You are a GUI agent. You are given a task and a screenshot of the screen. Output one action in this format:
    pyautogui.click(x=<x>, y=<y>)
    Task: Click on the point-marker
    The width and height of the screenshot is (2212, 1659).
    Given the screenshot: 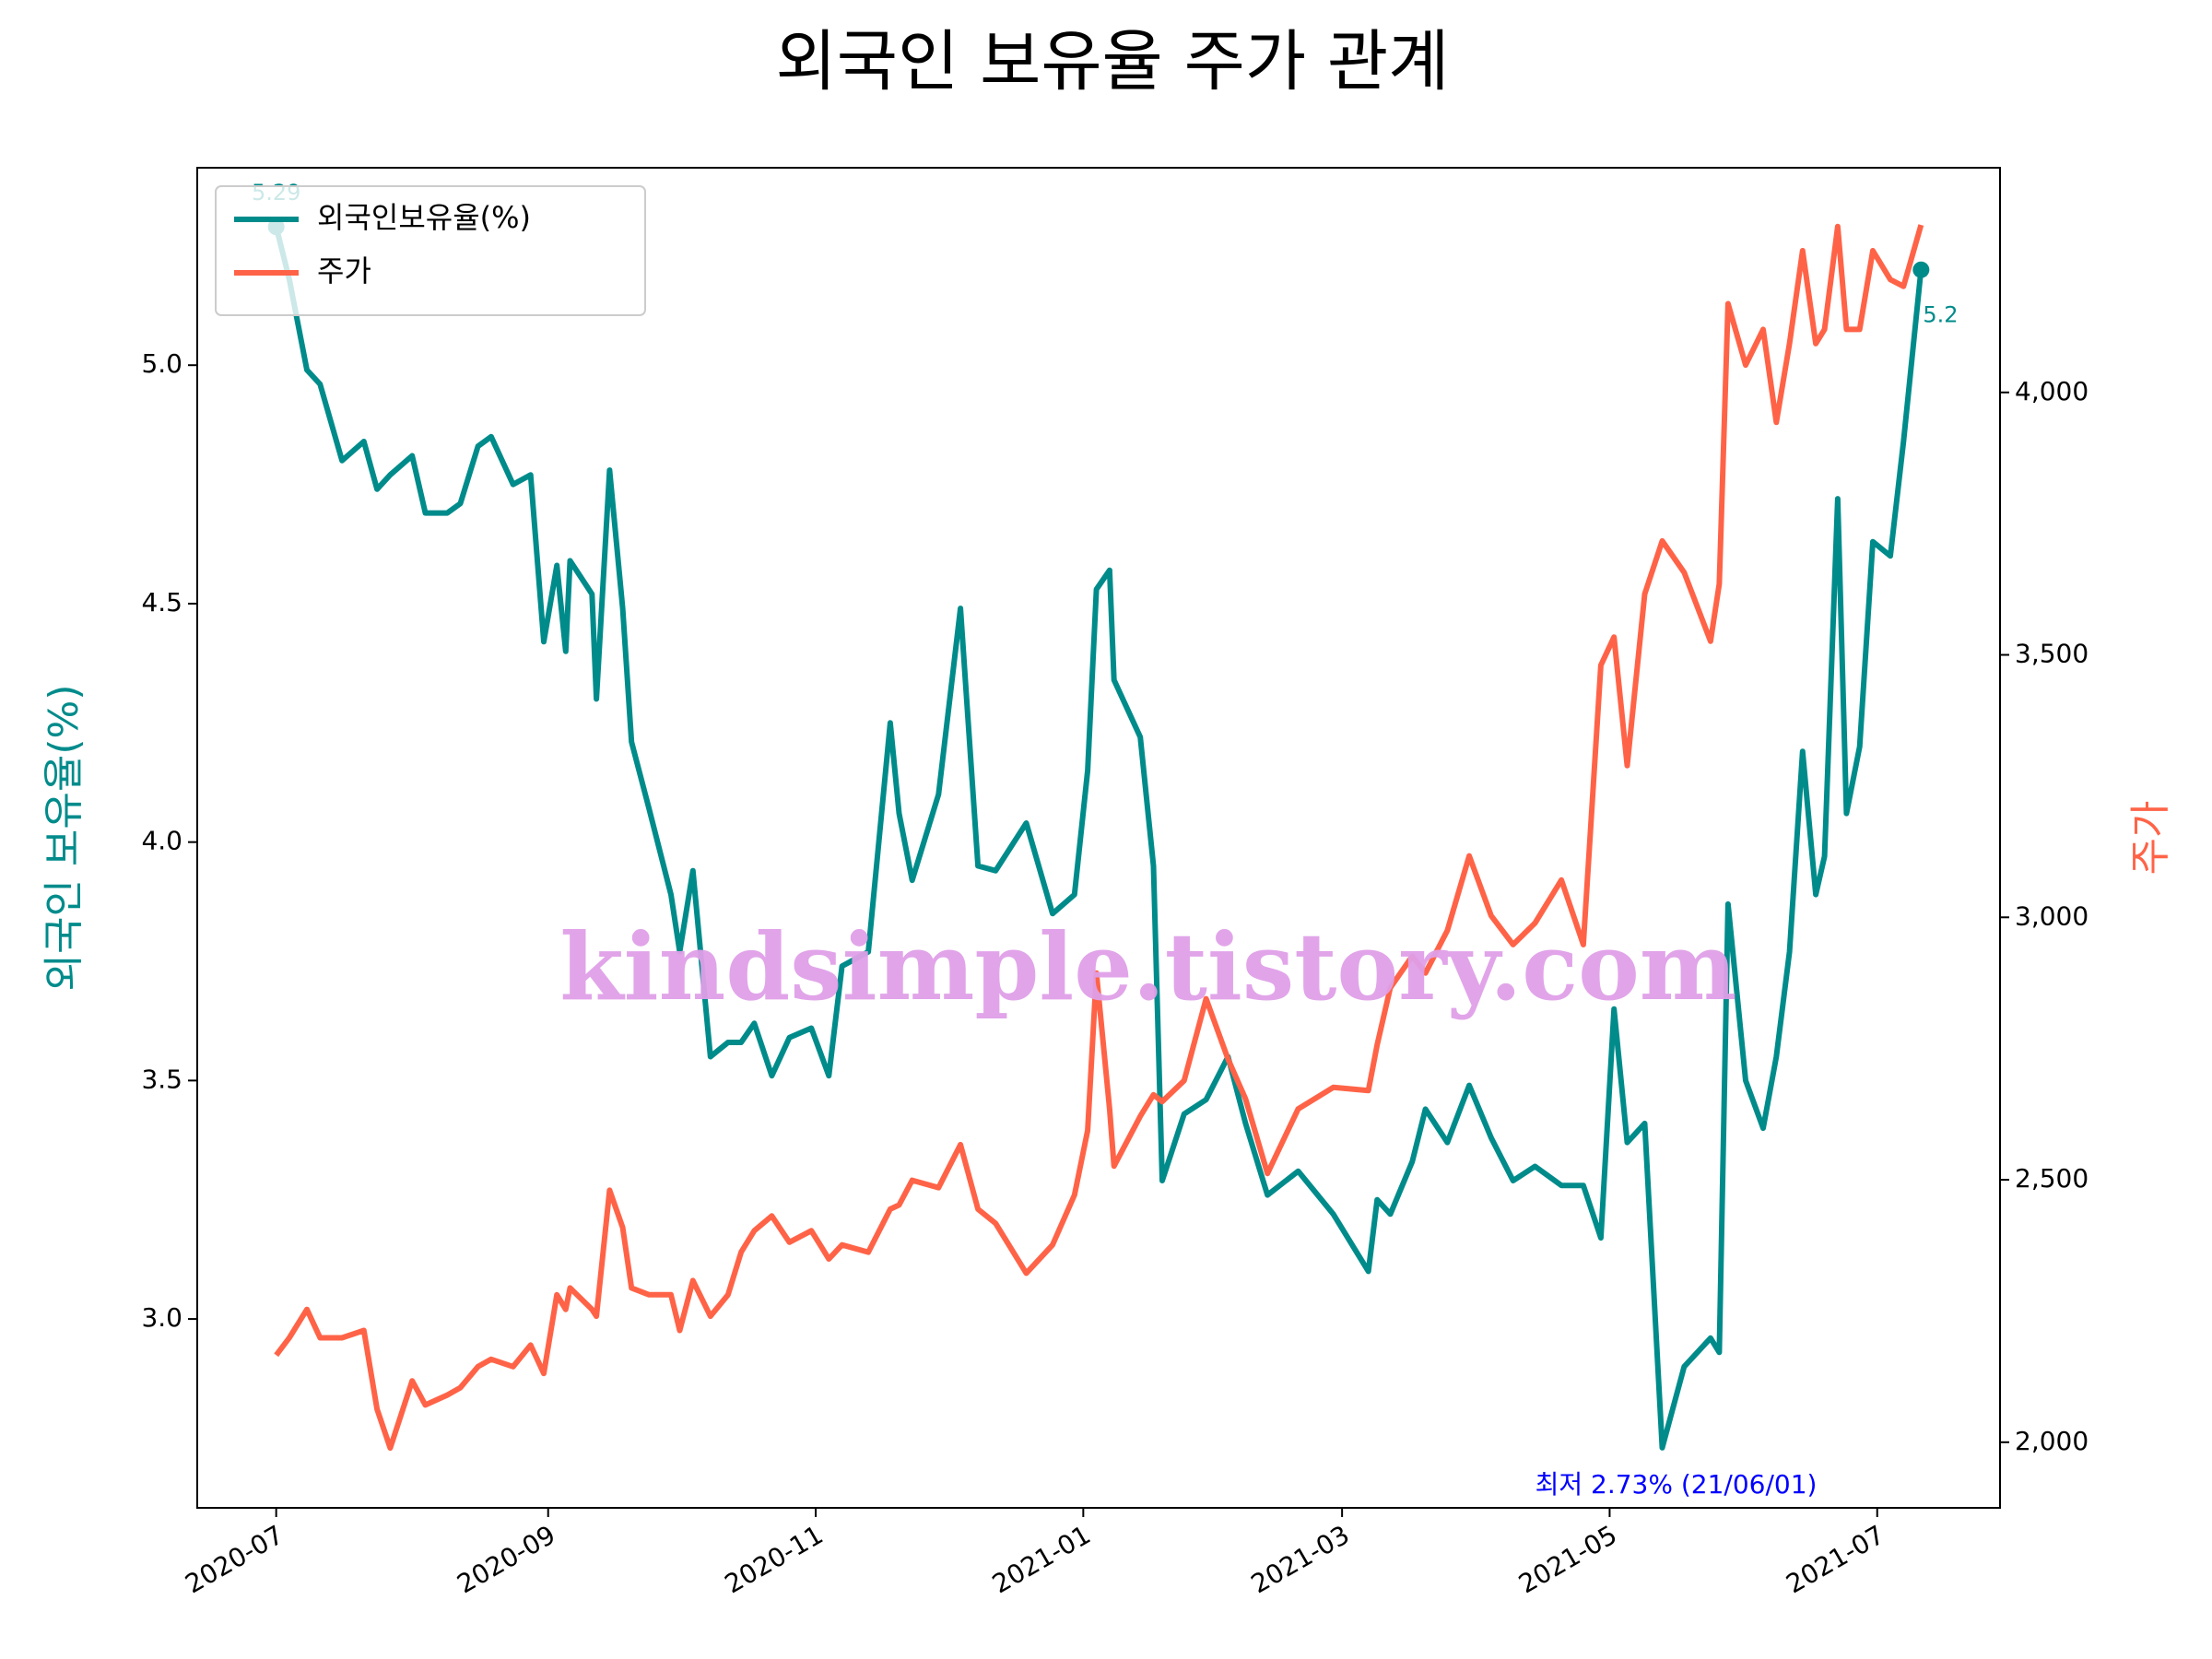 What is the action you would take?
    pyautogui.click(x=1921, y=269)
    